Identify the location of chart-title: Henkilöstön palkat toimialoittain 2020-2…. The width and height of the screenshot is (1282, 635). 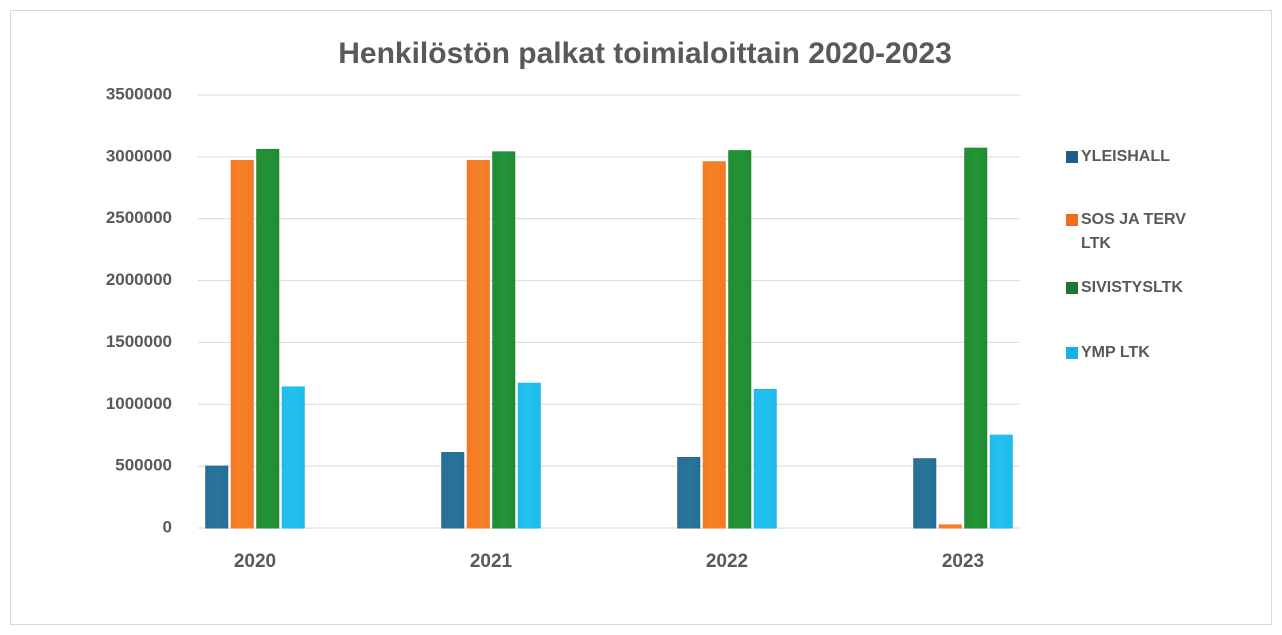
(645, 53).